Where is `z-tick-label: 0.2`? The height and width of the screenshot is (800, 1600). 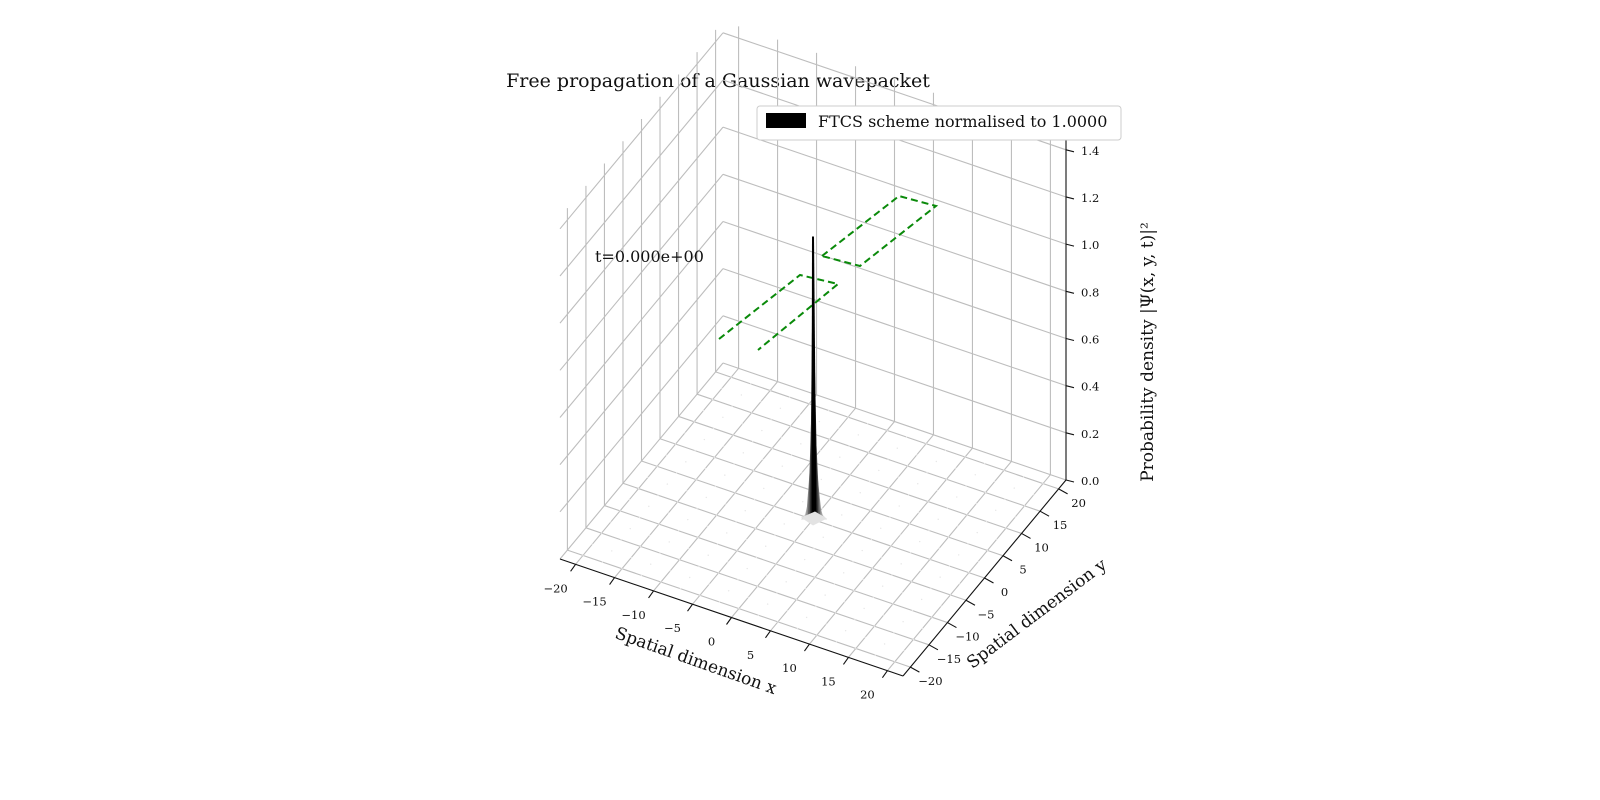 z-tick-label: 0.2 is located at coordinates (1090, 434).